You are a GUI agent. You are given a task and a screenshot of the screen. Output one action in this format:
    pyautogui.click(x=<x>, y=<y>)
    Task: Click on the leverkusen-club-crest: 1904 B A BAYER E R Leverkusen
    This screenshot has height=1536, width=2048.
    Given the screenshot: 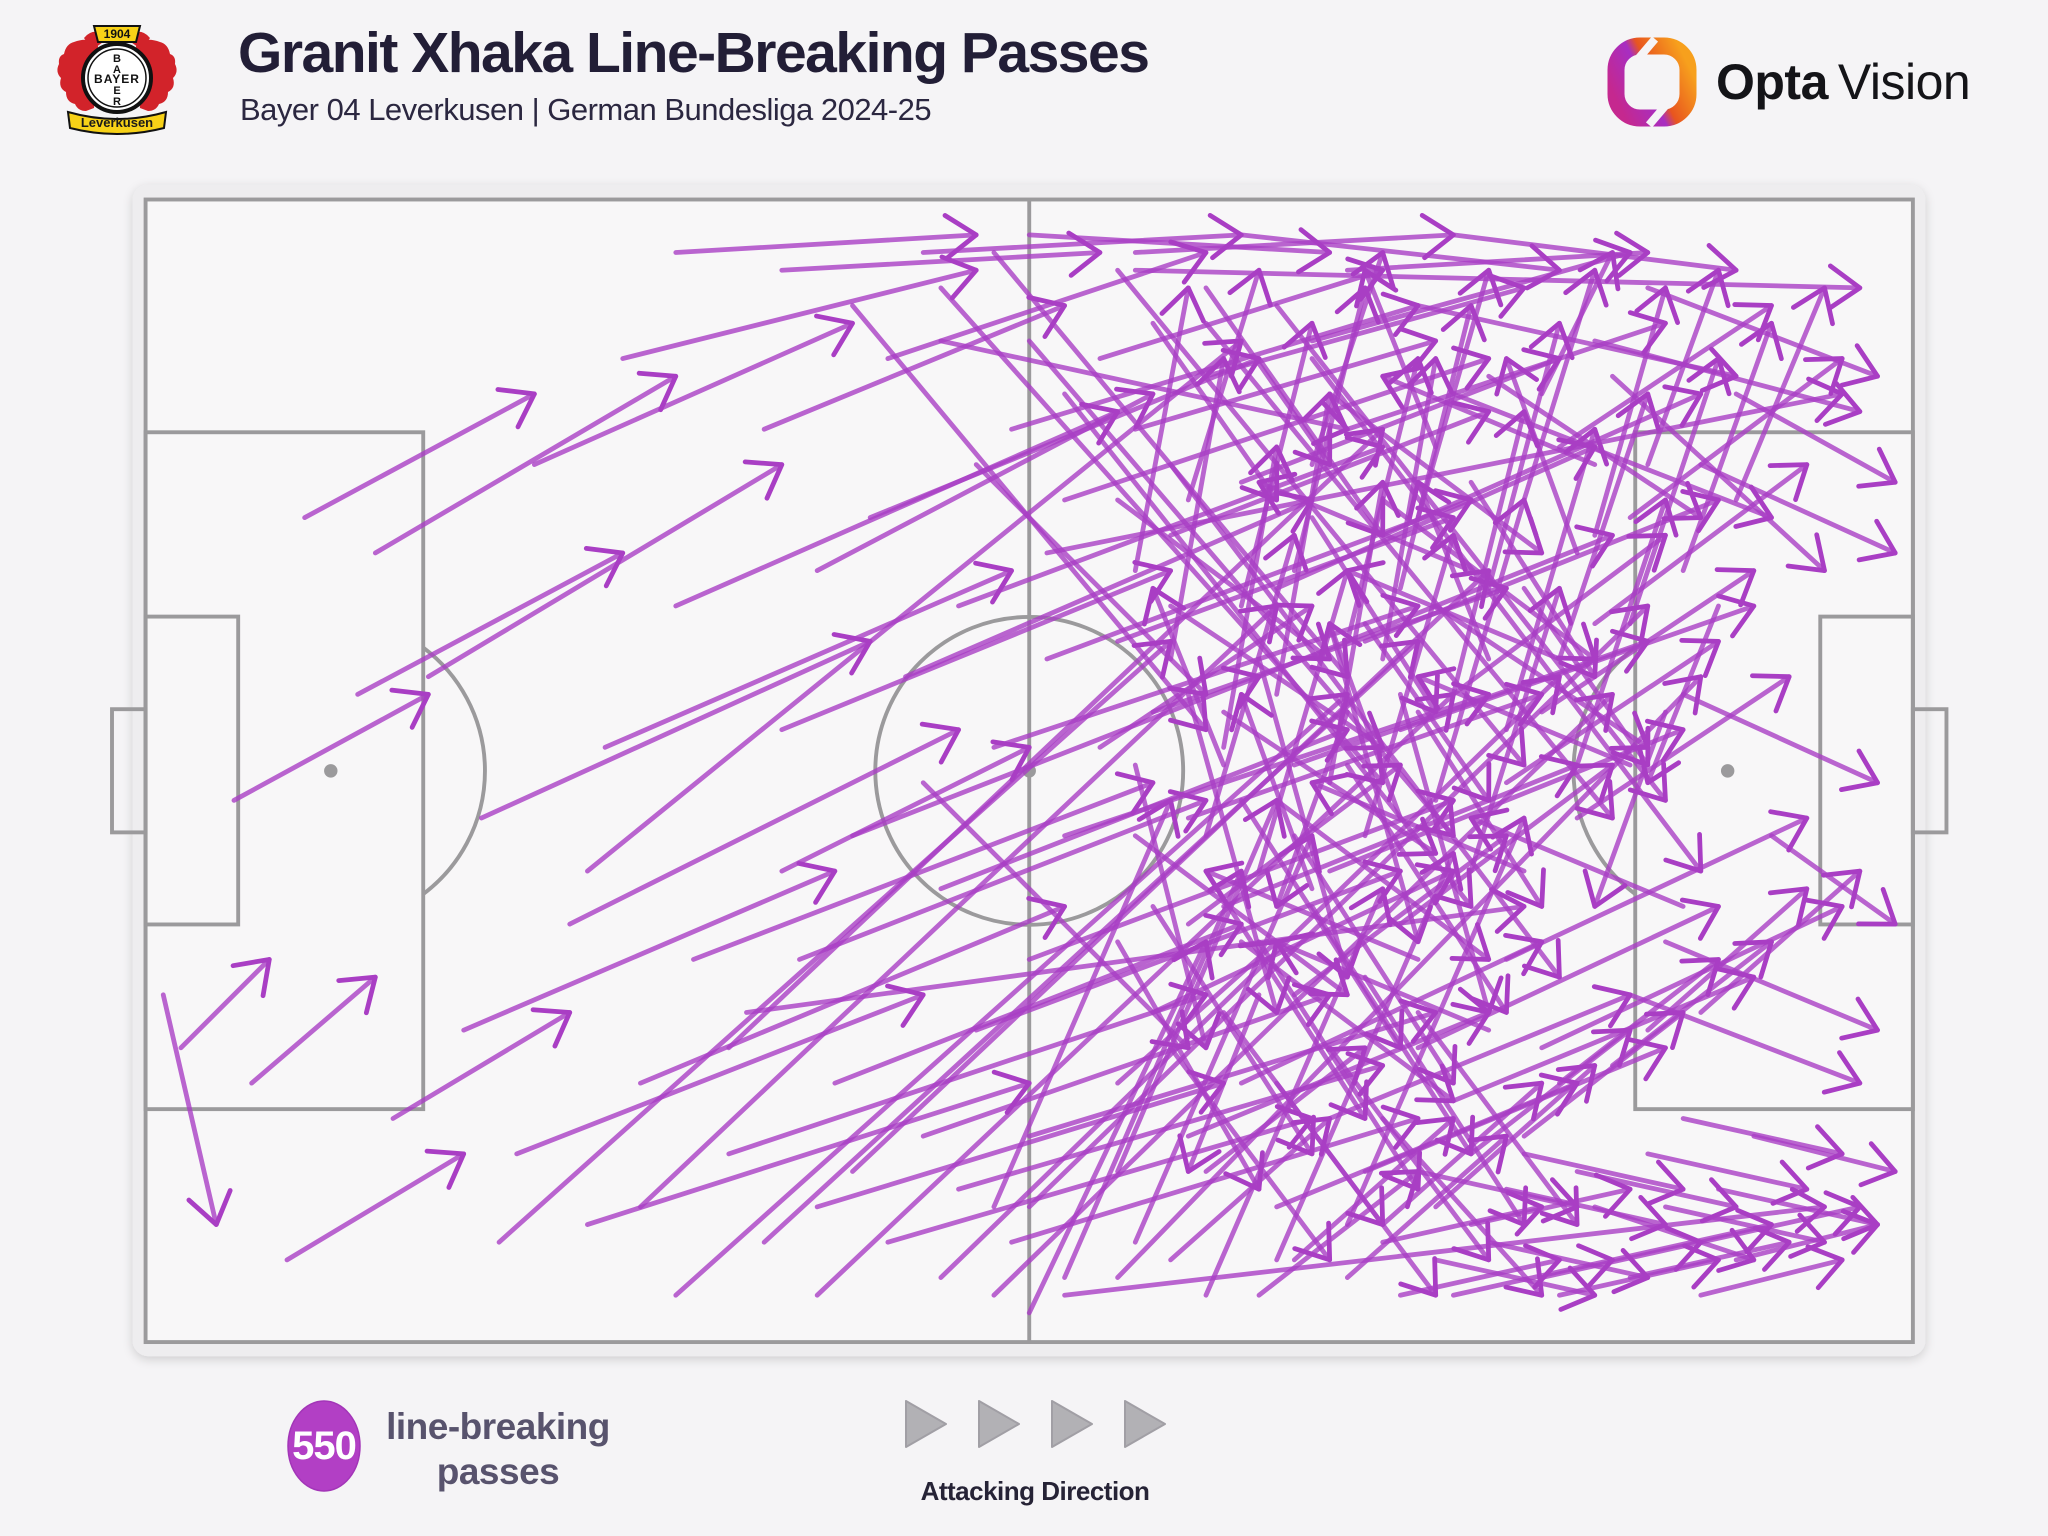 What is the action you would take?
    pyautogui.click(x=117, y=80)
    